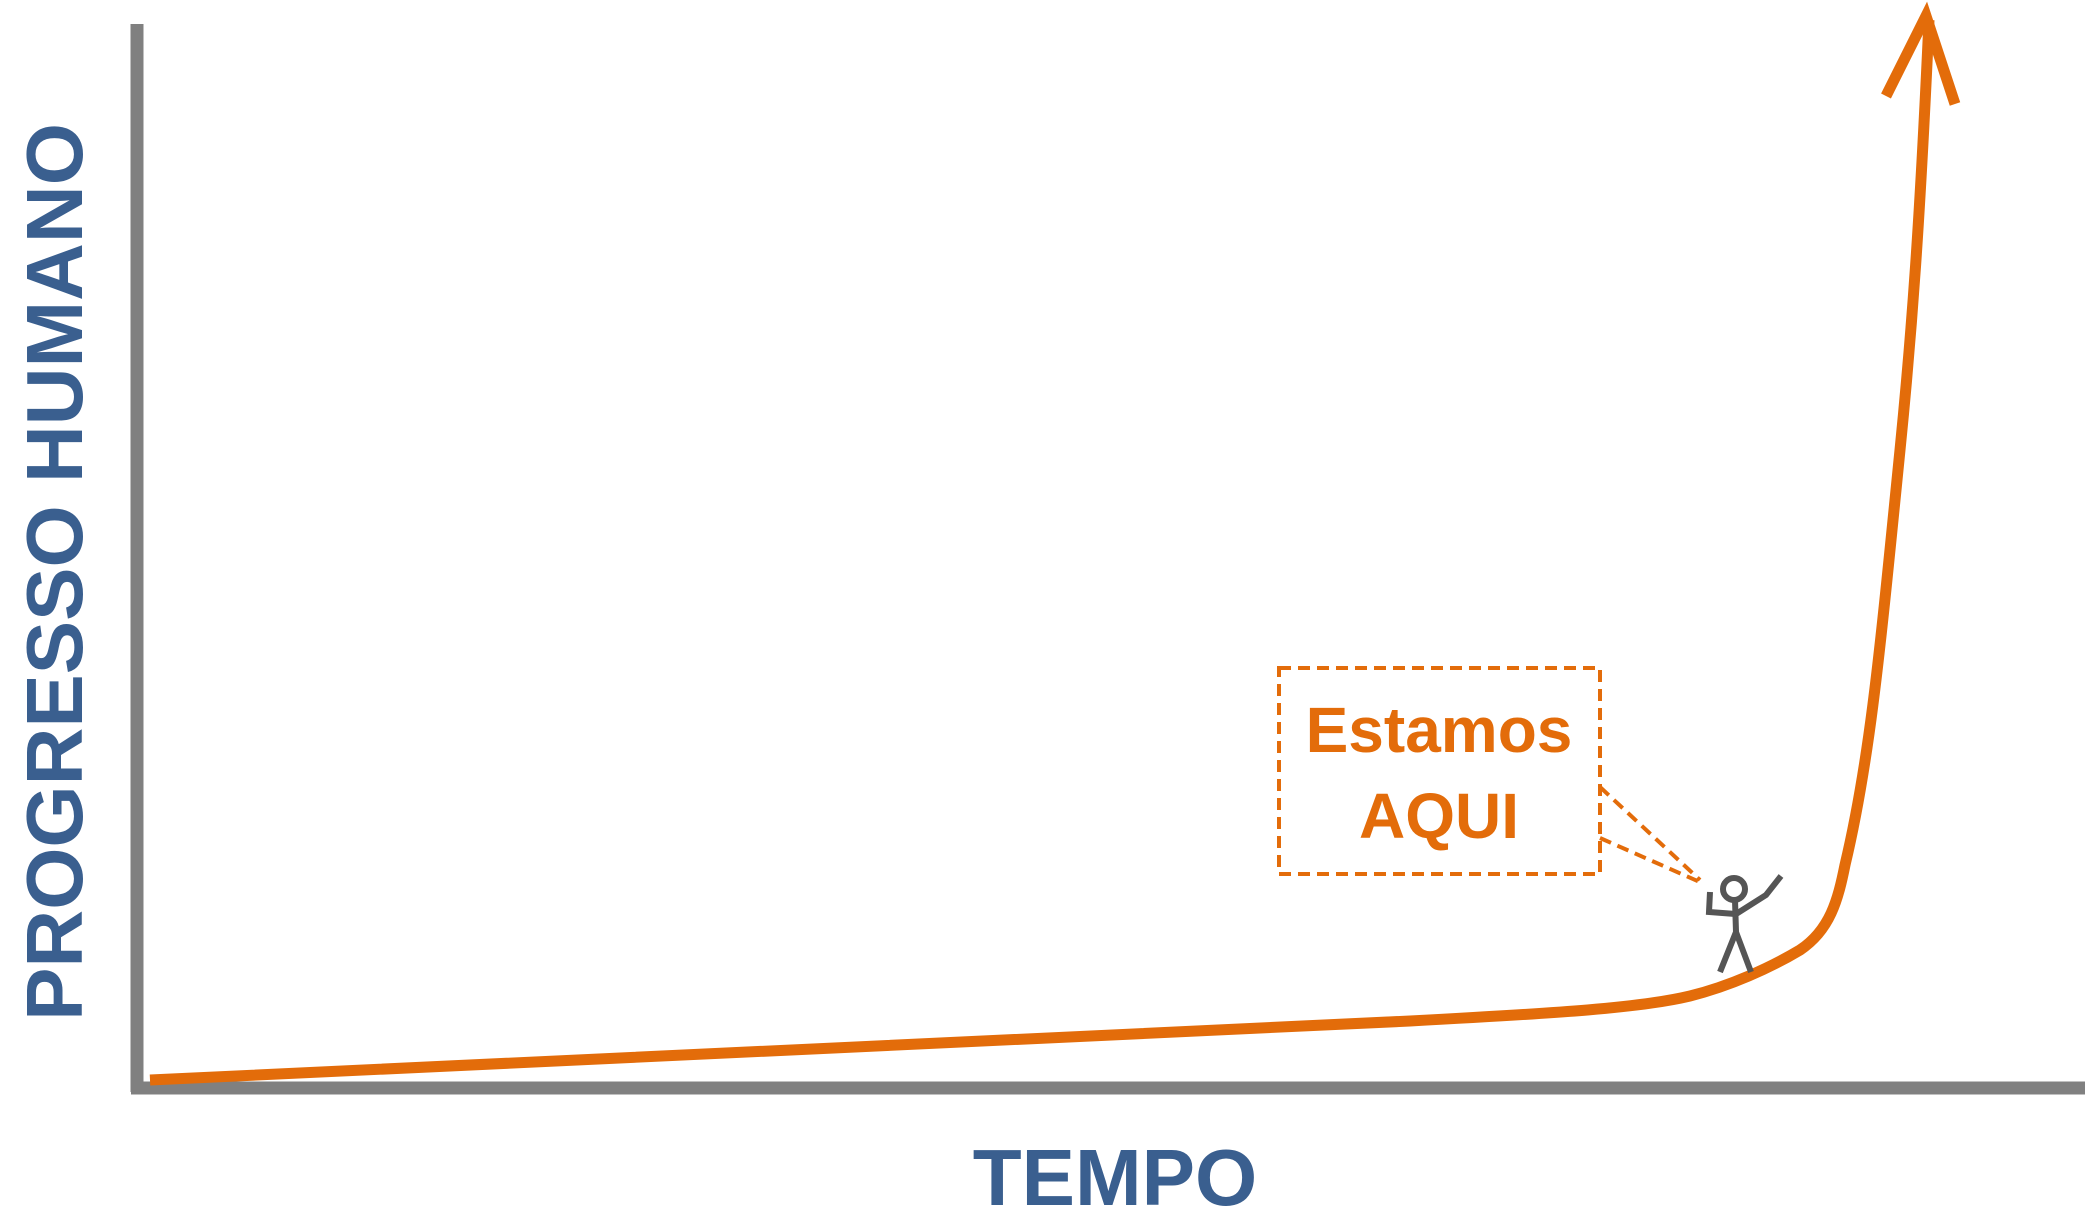  Describe the element at coordinates (1115, 1172) in the screenshot. I see `x-axis-label: TEMPO` at that location.